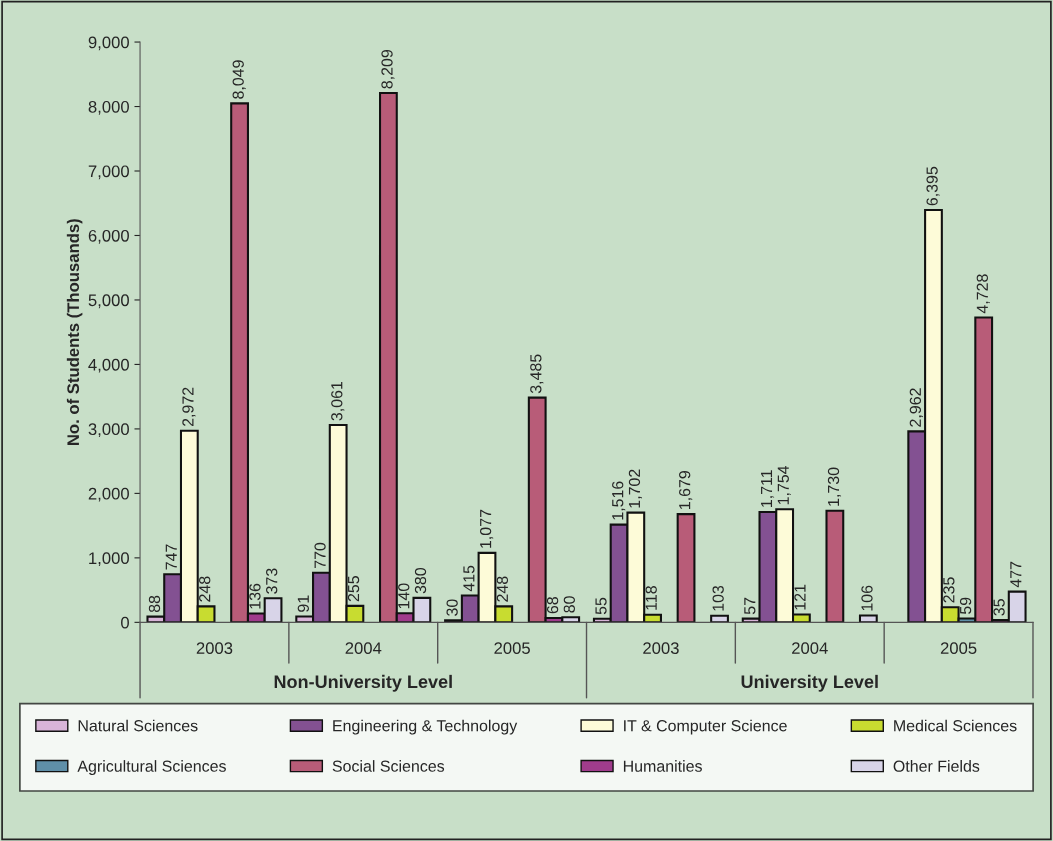  What do you see at coordinates (388, 69) in the screenshot?
I see `data-label: 8,209` at bounding box center [388, 69].